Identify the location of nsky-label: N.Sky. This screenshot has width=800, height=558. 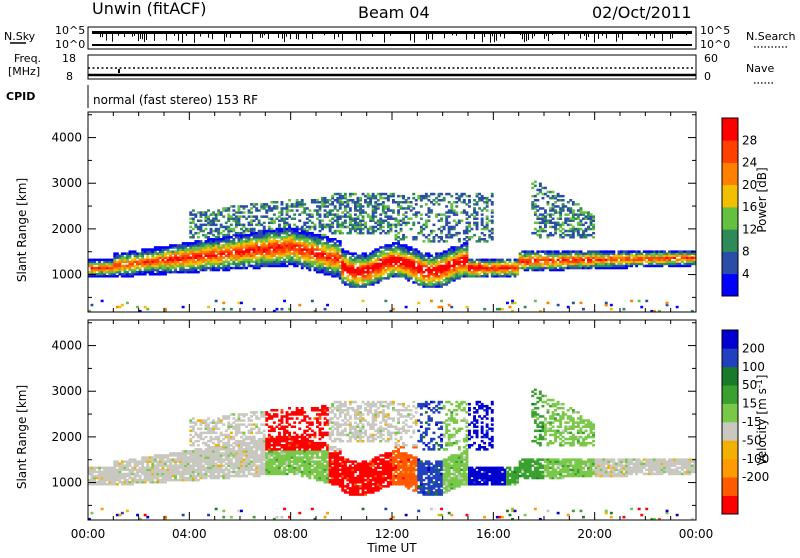
(20, 36).